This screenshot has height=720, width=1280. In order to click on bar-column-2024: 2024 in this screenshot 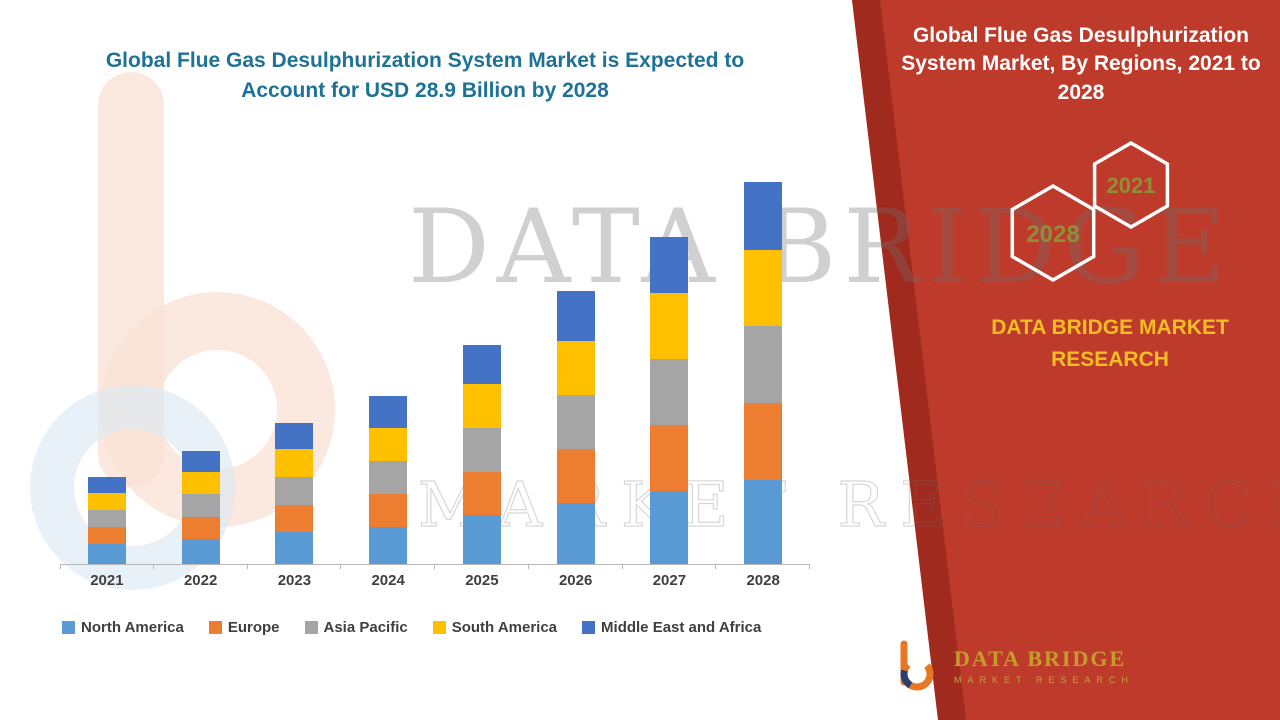, I will do `click(388, 384)`.